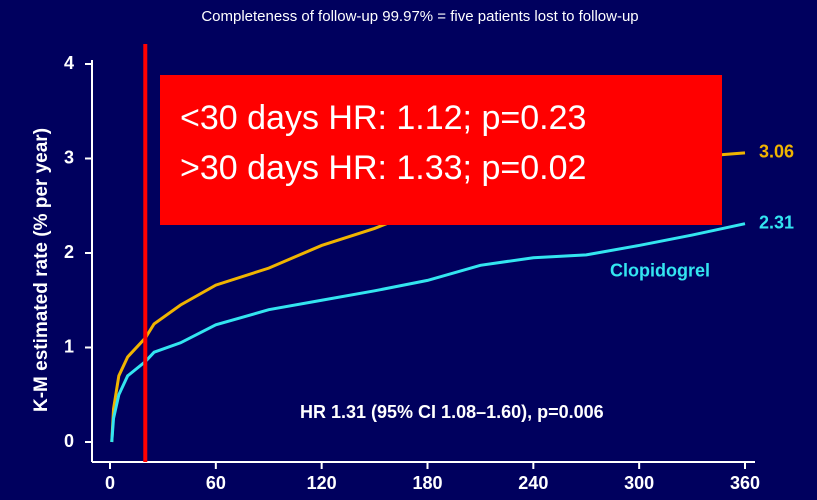 This screenshot has height=500, width=817. Describe the element at coordinates (383, 168) in the screenshot. I see `annotation-line: >30 days HR: 1.33; p=0.02` at that location.